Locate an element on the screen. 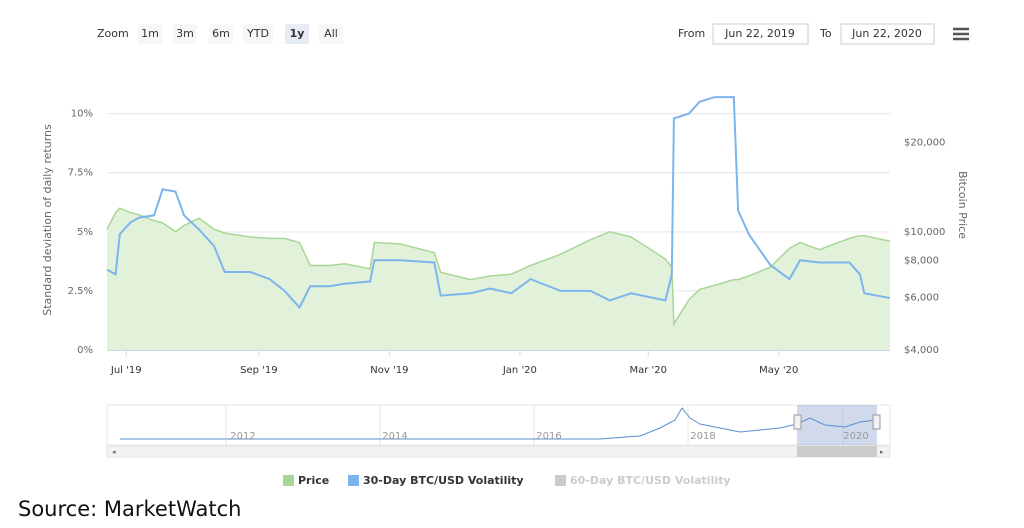  navigator-labels: 2012 2014 2016 2018 2020 is located at coordinates (549, 436).